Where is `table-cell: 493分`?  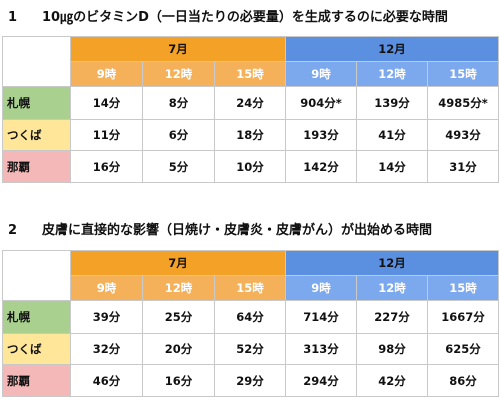
table-cell: 493分 is located at coordinates (463, 135).